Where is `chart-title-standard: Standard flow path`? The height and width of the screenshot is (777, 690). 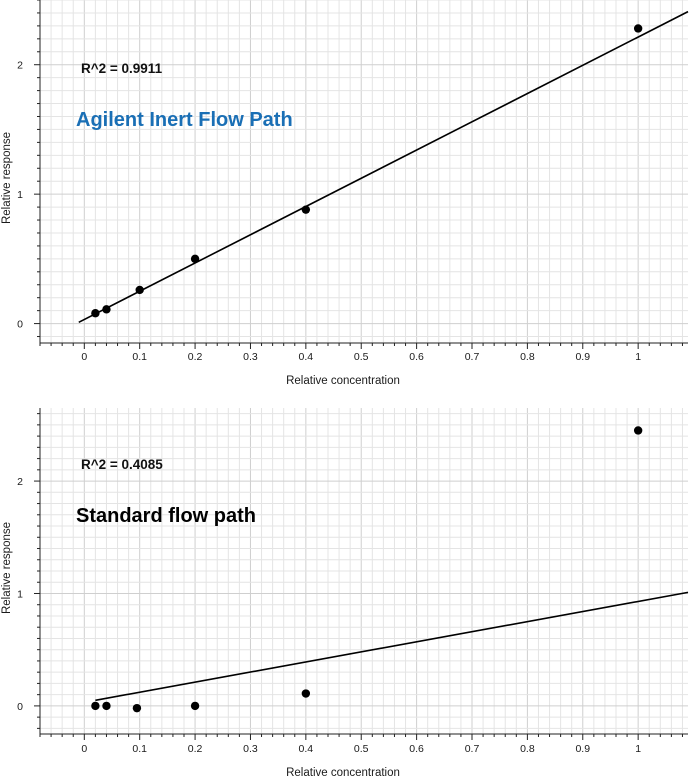
chart-title-standard: Standard flow path is located at coordinates (166, 516).